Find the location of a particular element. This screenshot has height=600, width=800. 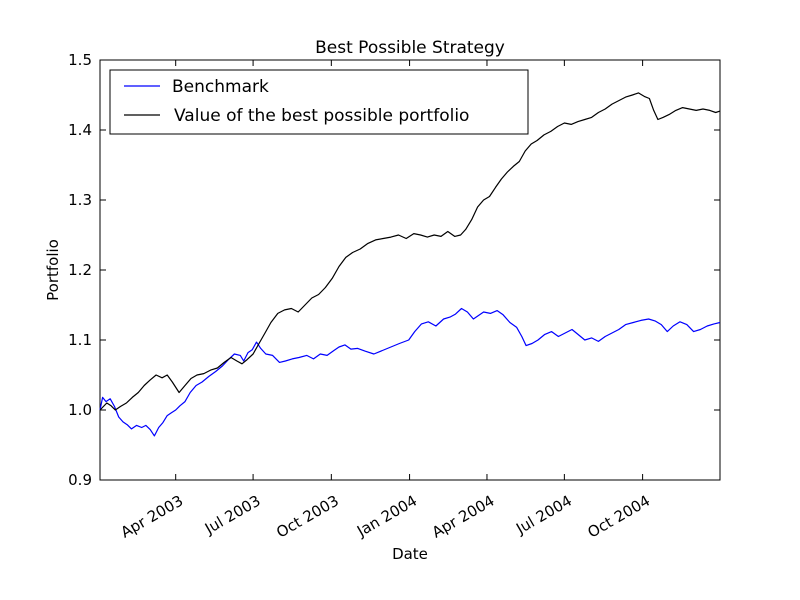

x-tick-label: Jul 2003 is located at coordinates (232, 515).